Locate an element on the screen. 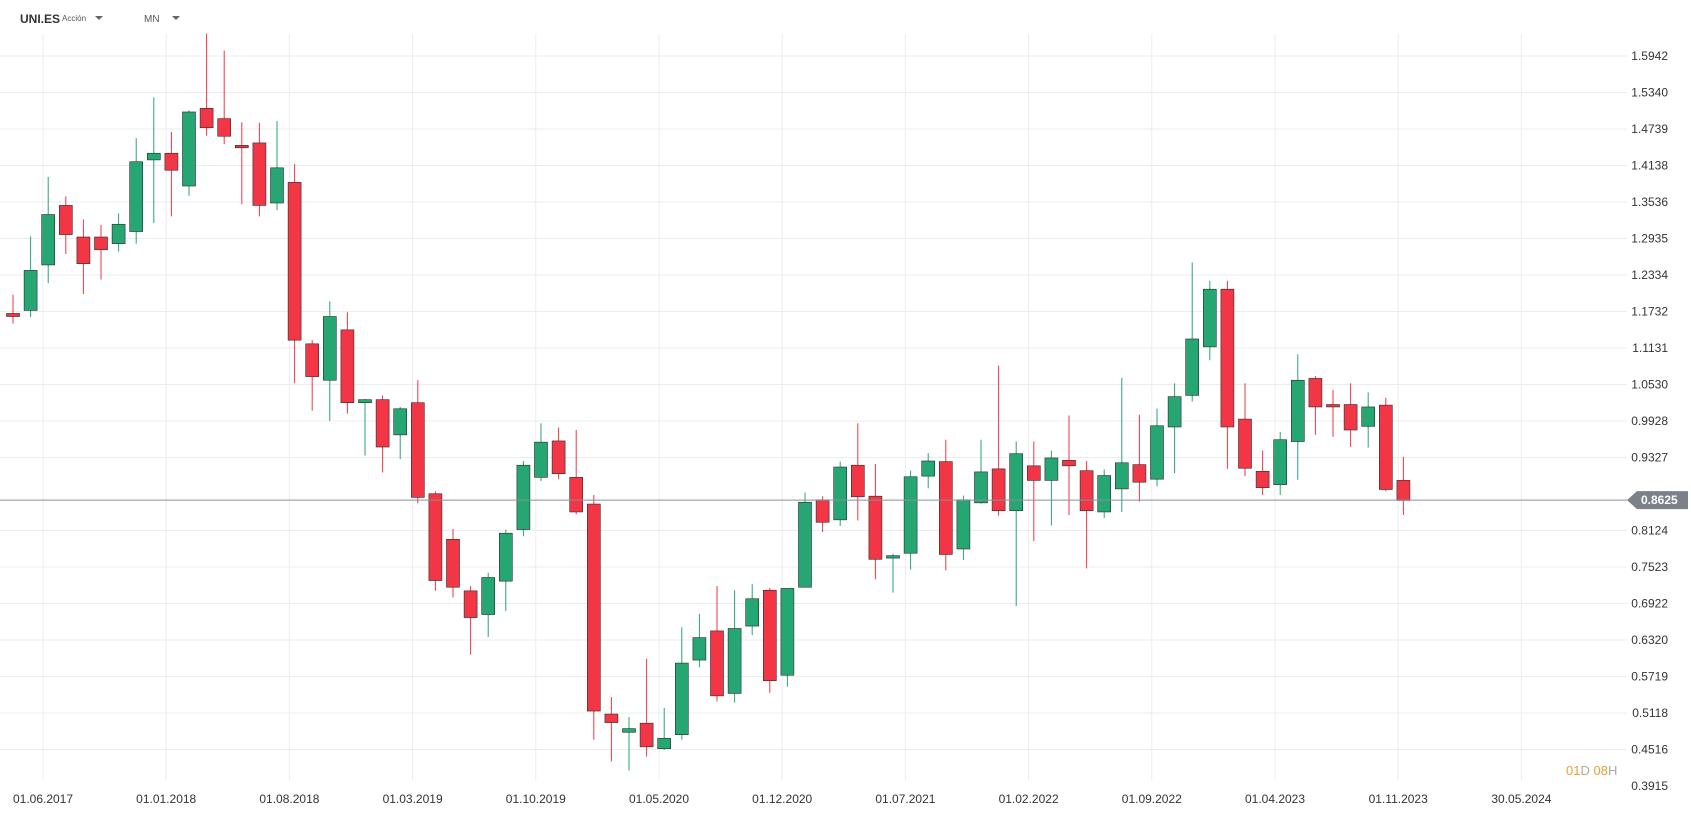 The image size is (1691, 813). instrument-dropdown-icon is located at coordinates (99, 18).